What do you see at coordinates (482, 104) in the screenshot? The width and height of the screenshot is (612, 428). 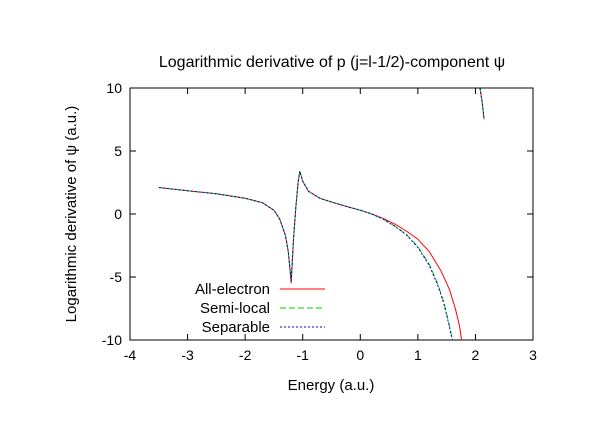 I see `series-line-separable` at bounding box center [482, 104].